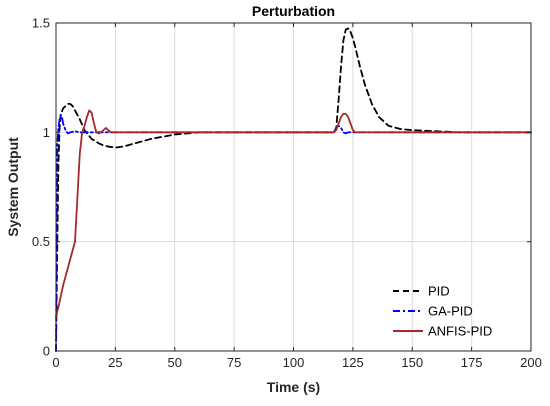 Image resolution: width=550 pixels, height=406 pixels. Describe the element at coordinates (531, 362) in the screenshot. I see `x-tick-label: 200` at that location.